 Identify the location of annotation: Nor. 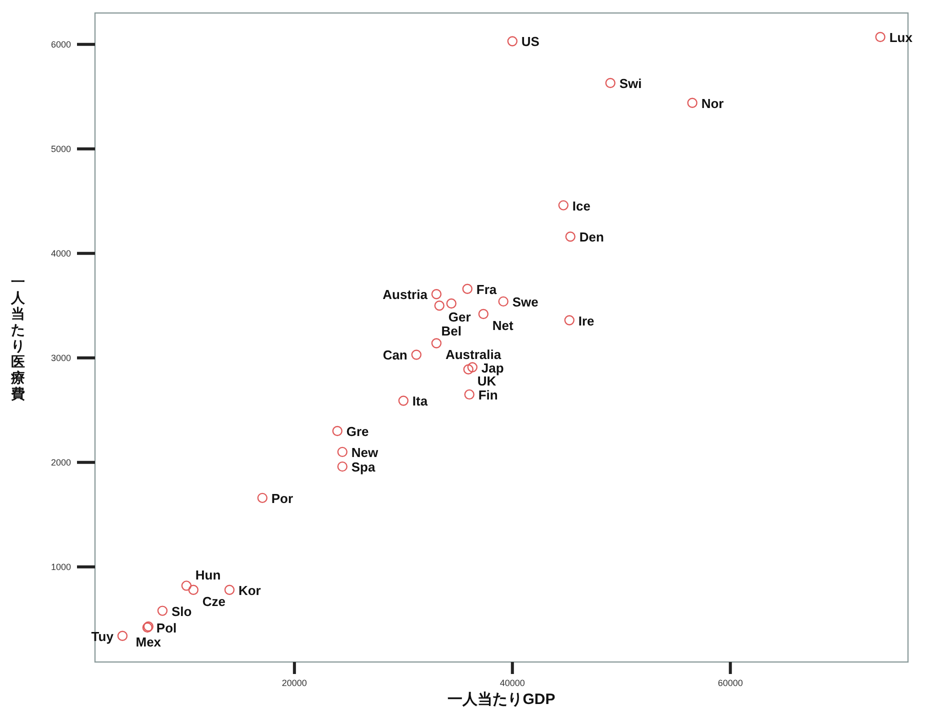
(712, 103).